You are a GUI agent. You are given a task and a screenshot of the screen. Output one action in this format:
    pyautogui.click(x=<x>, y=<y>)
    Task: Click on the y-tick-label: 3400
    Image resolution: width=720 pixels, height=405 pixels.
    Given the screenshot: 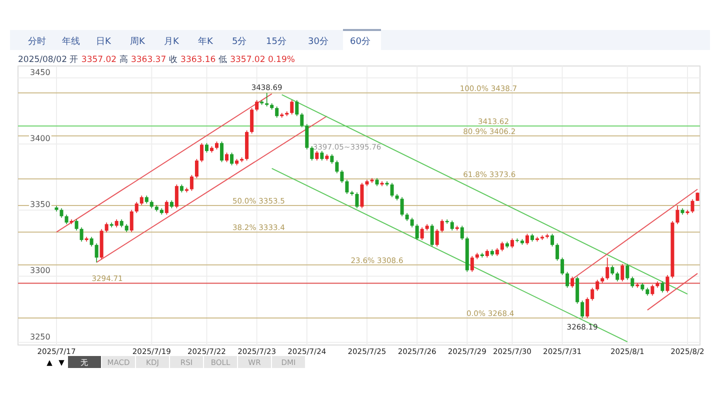 What is the action you would take?
    pyautogui.click(x=40, y=139)
    